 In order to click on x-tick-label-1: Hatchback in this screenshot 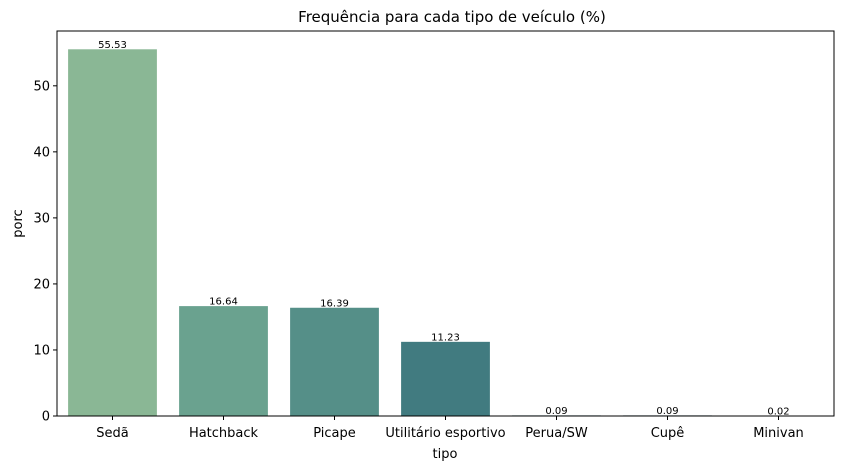, I will do `click(224, 433)`.